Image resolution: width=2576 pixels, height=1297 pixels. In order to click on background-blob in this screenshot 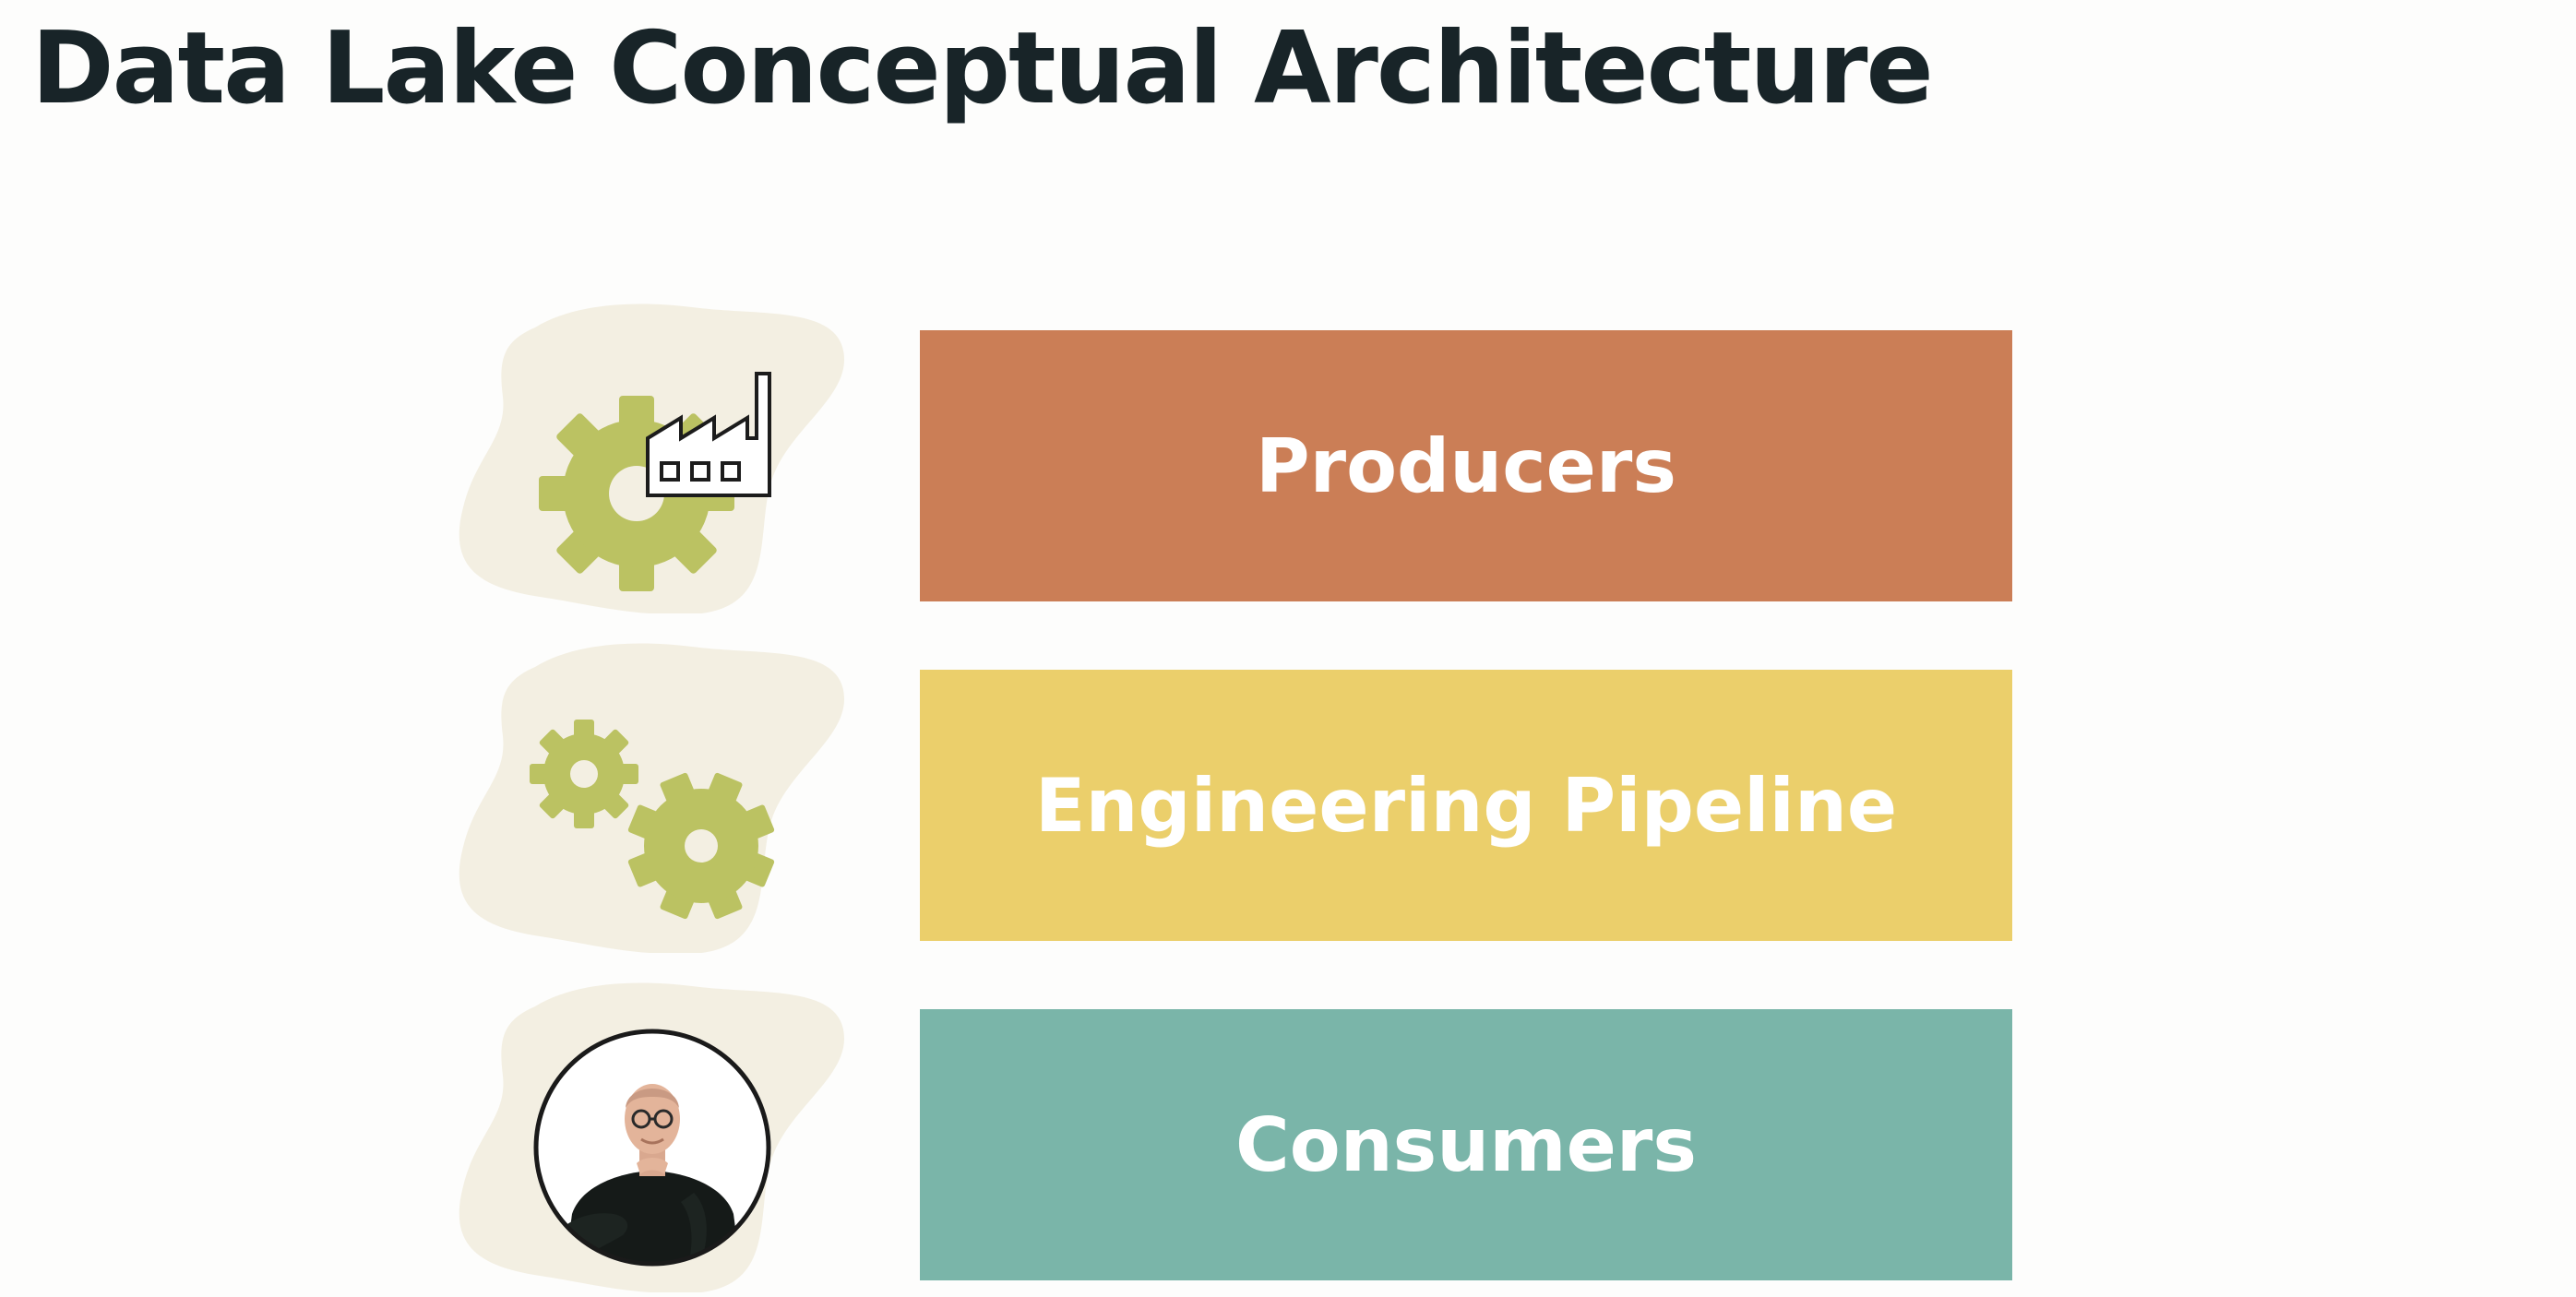, I will do `click(651, 798)`.